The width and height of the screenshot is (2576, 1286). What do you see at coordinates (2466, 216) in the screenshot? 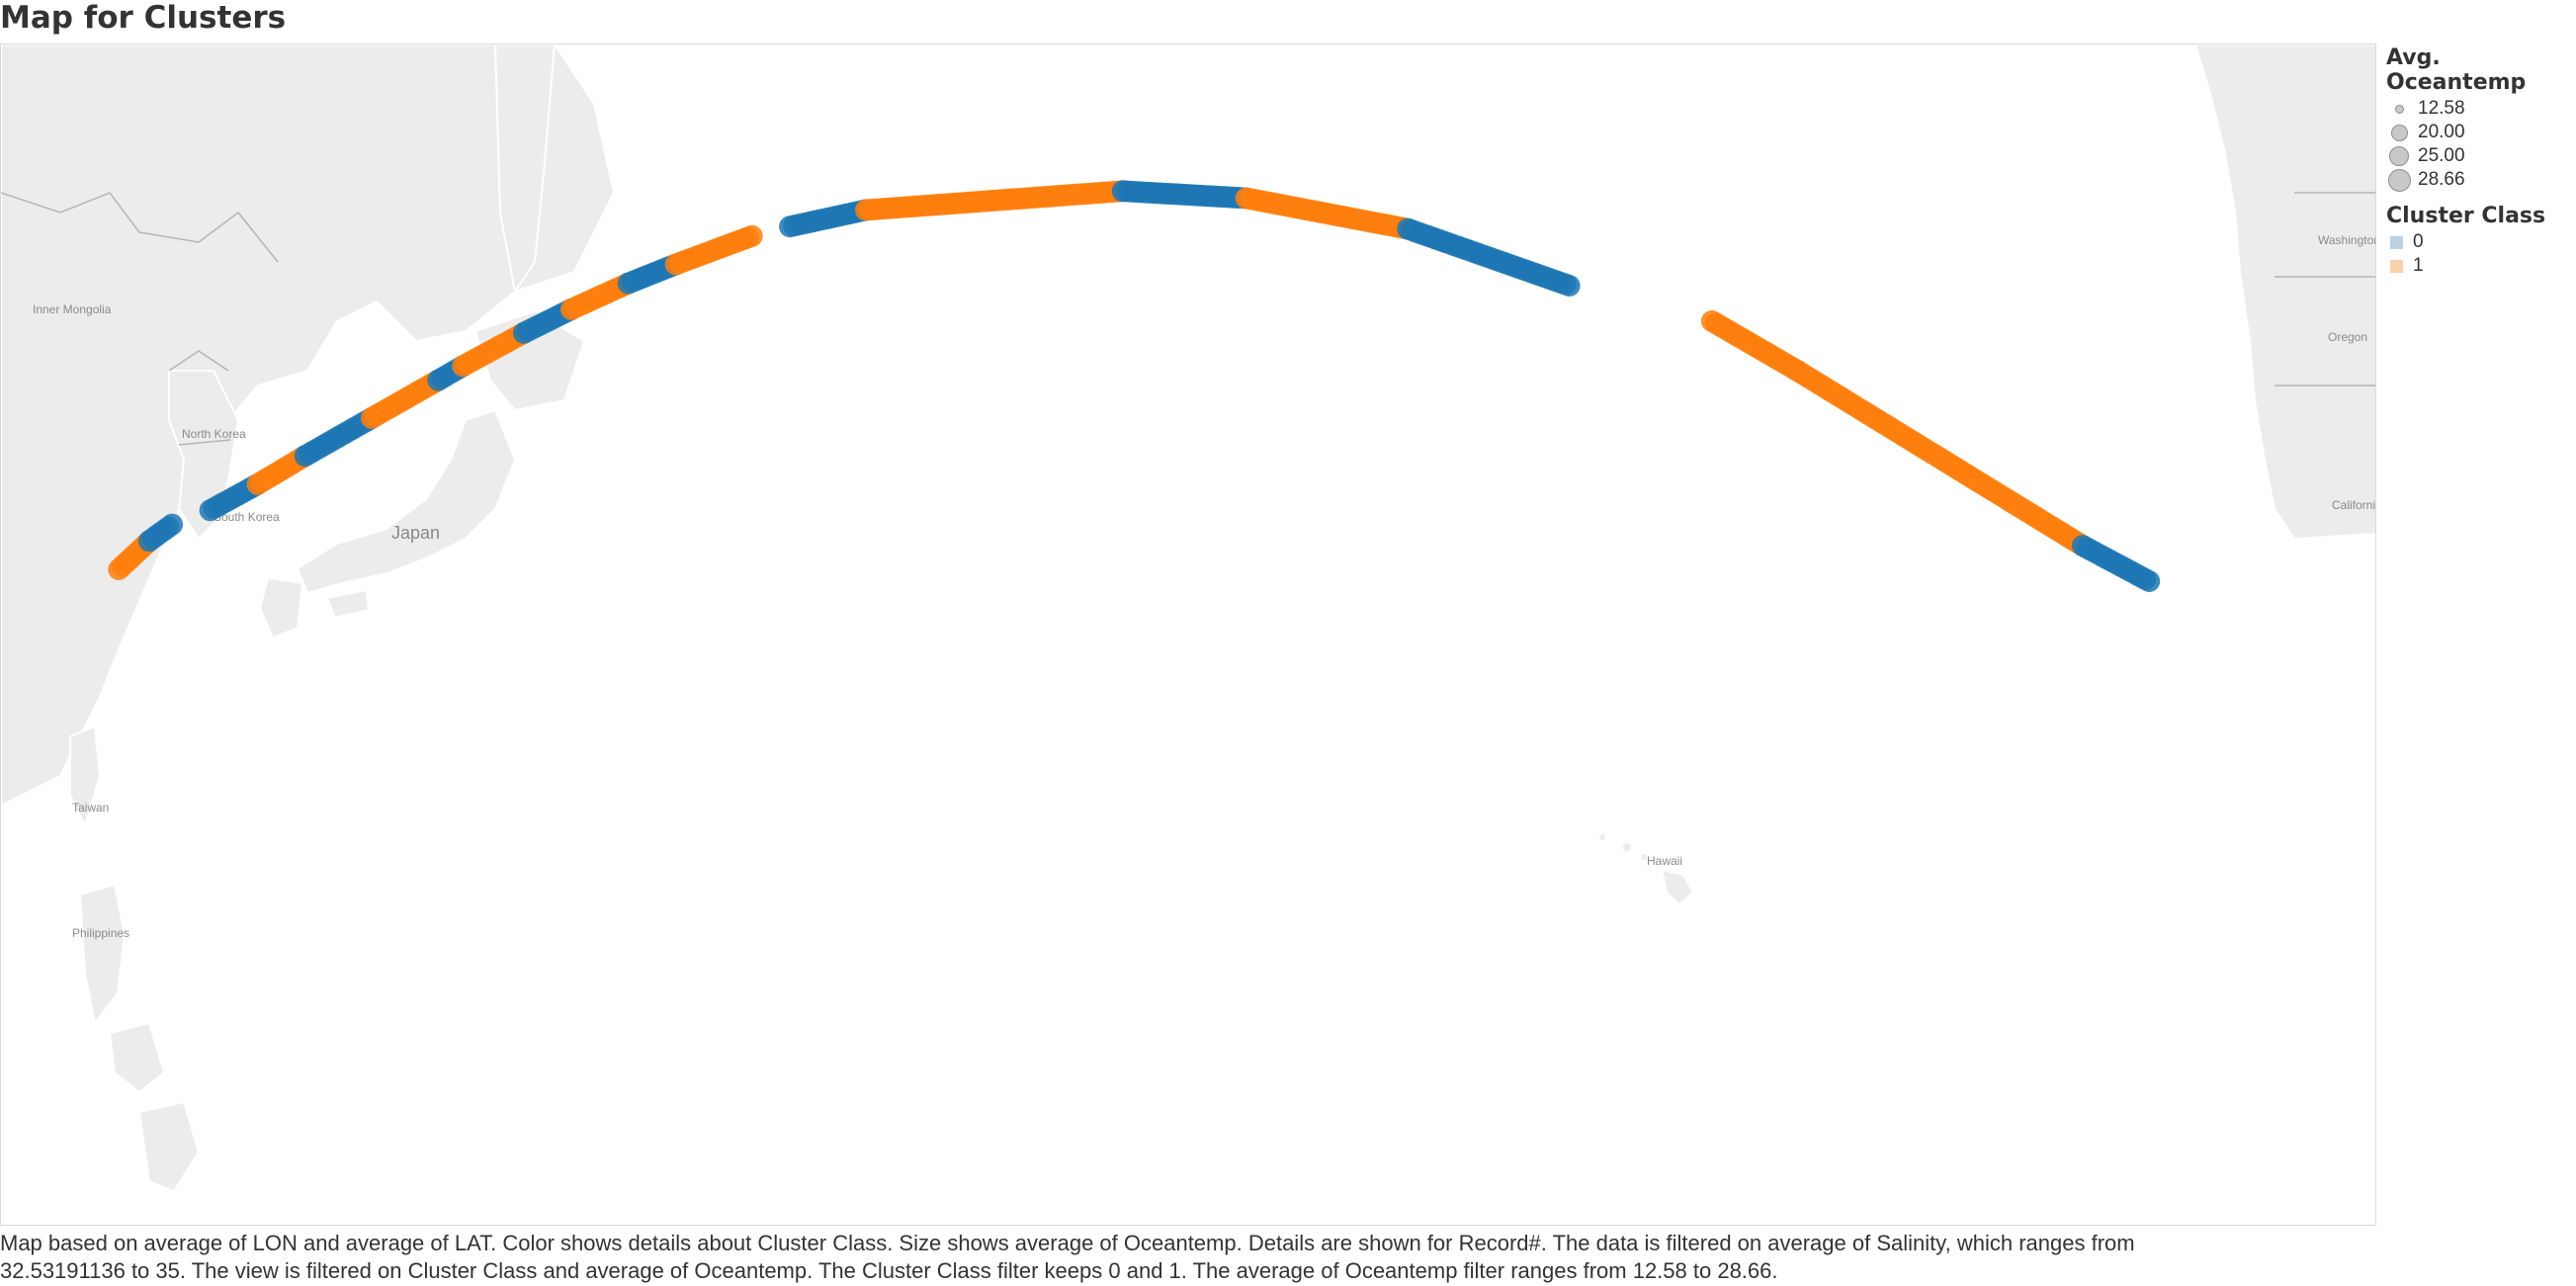
I see `color-legend-title: Cluster Class` at bounding box center [2466, 216].